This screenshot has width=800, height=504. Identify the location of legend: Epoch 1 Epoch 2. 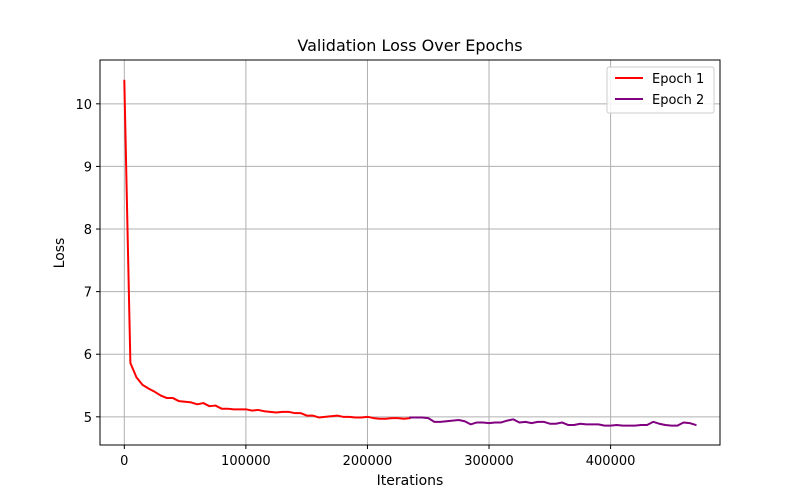
(660, 90).